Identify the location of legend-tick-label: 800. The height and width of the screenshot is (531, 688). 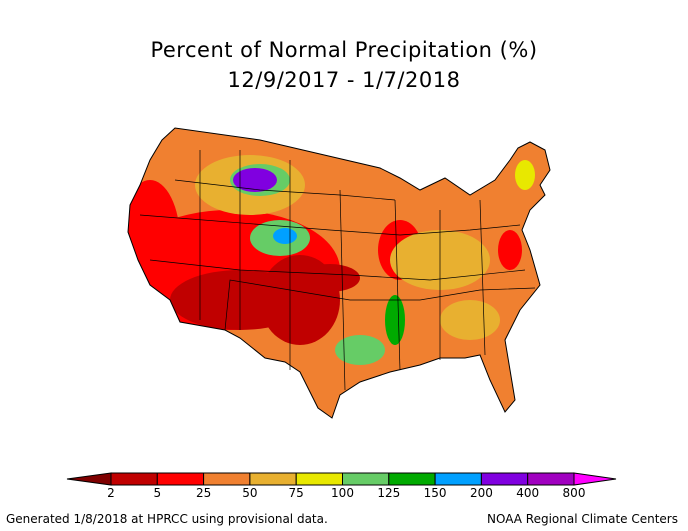
(574, 493).